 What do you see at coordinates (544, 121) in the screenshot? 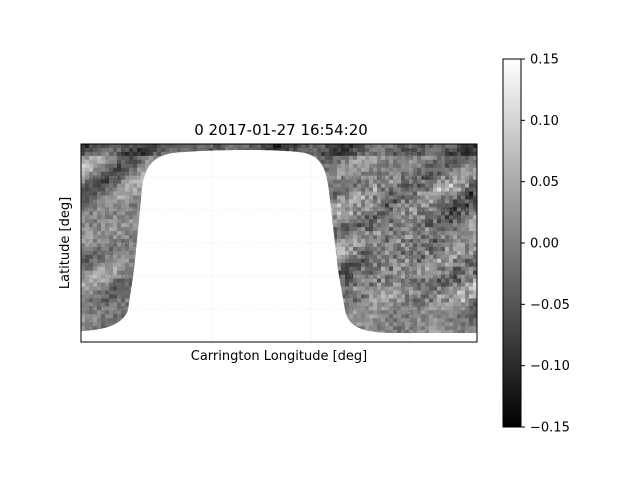
I see `colorbar-tick-label: 0.10` at bounding box center [544, 121].